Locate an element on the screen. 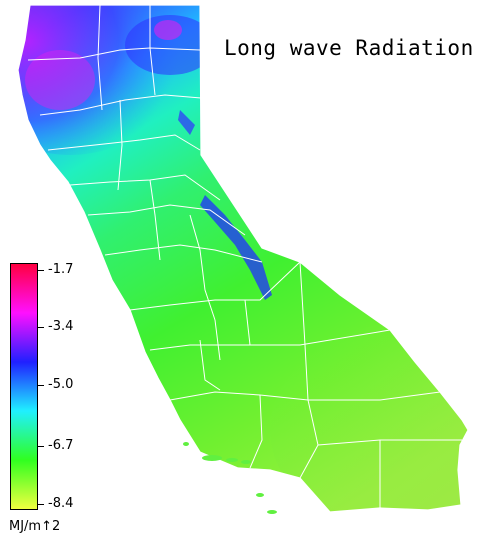 This screenshot has width=500, height=550. legend-label-4: -6.7 is located at coordinates (61, 445).